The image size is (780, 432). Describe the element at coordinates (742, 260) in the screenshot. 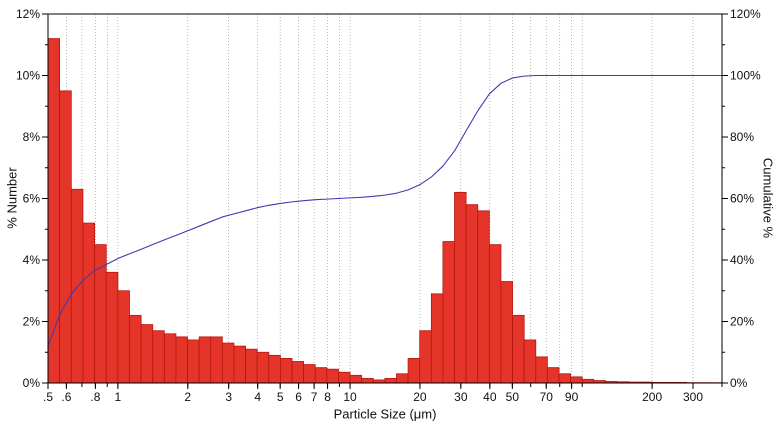

I see `svg-text: 40%` at that location.